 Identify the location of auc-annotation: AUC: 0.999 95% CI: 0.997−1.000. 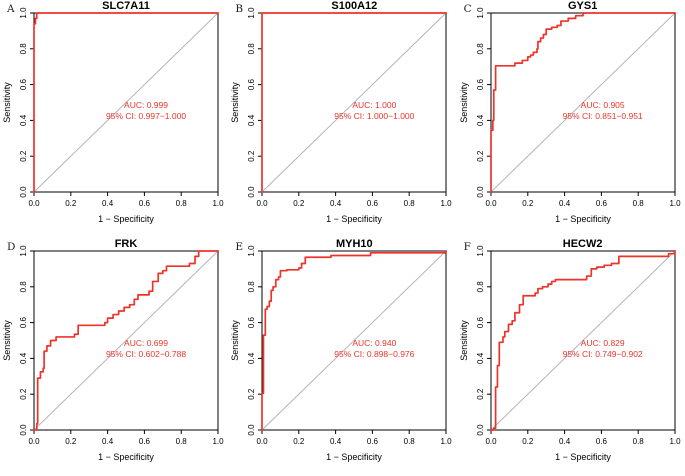
(146, 111).